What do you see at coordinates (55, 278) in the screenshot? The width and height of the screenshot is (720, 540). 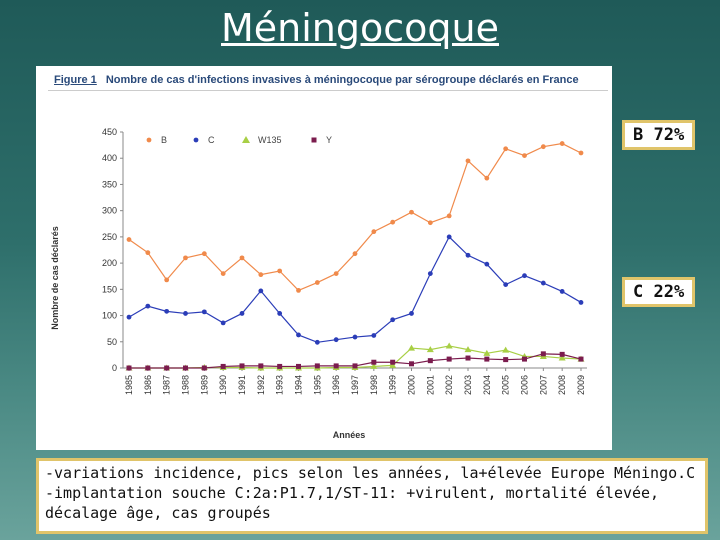 I see `y-axis-label: Nombre de cas déclarés` at bounding box center [55, 278].